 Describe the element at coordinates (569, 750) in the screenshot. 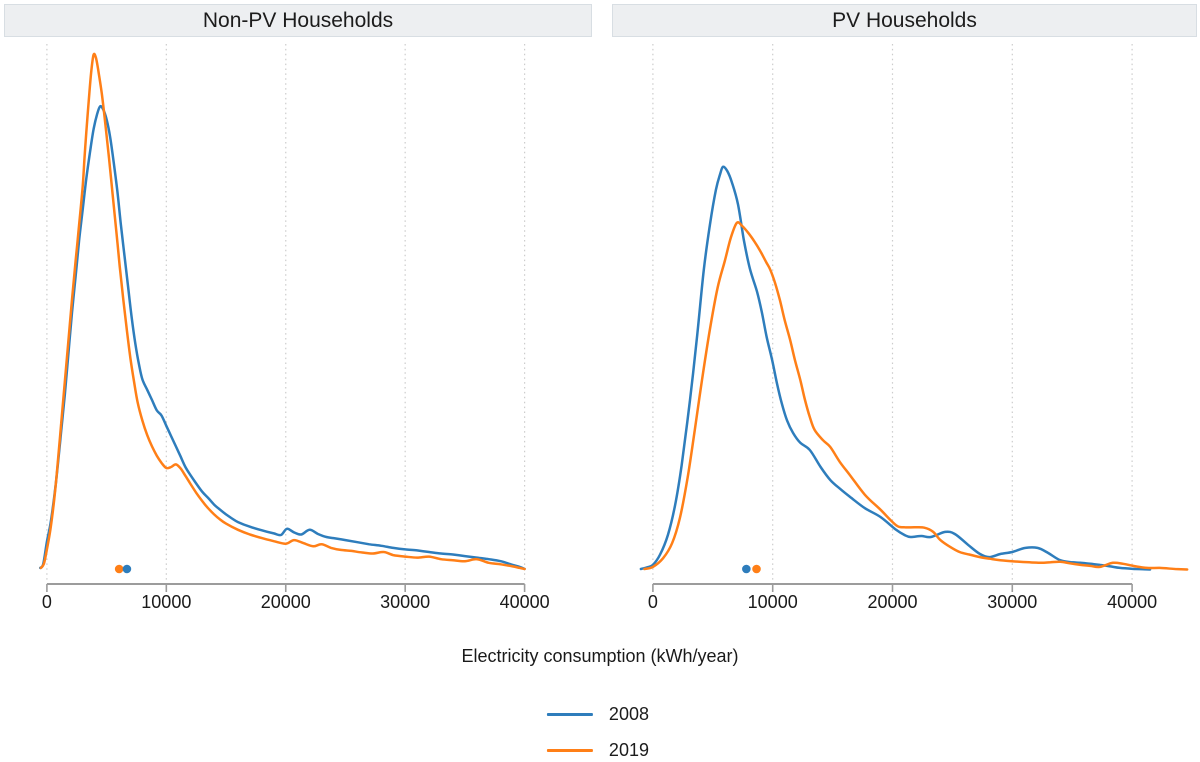

I see `legend-line-2019-icon` at that location.